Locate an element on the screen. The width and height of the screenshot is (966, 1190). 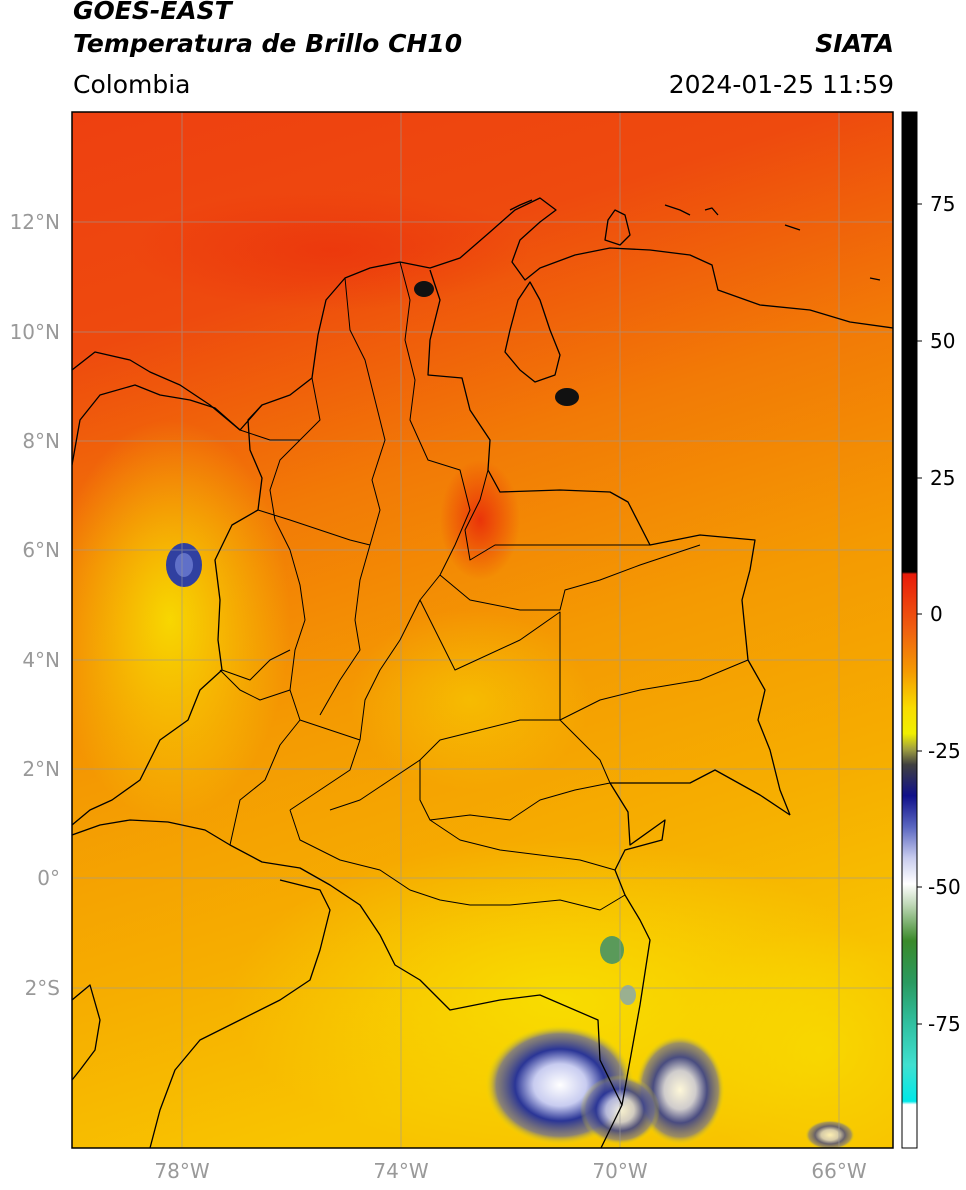
colorbar-tick-0: 0 is located at coordinates (936, 614).